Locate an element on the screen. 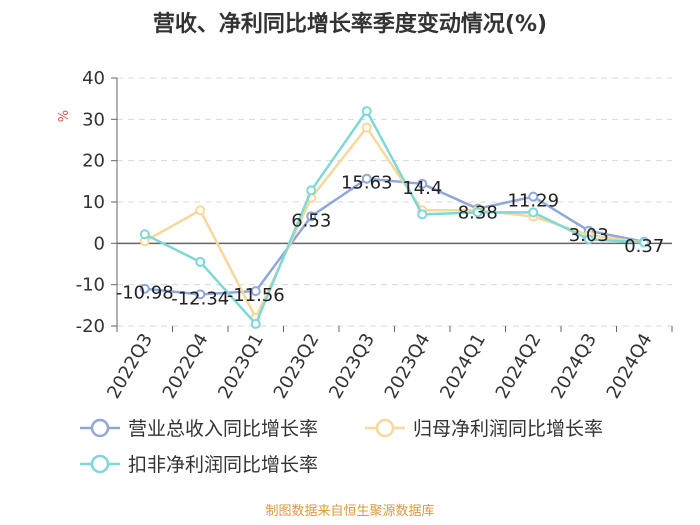  data-label: 11.29 is located at coordinates (533, 201).